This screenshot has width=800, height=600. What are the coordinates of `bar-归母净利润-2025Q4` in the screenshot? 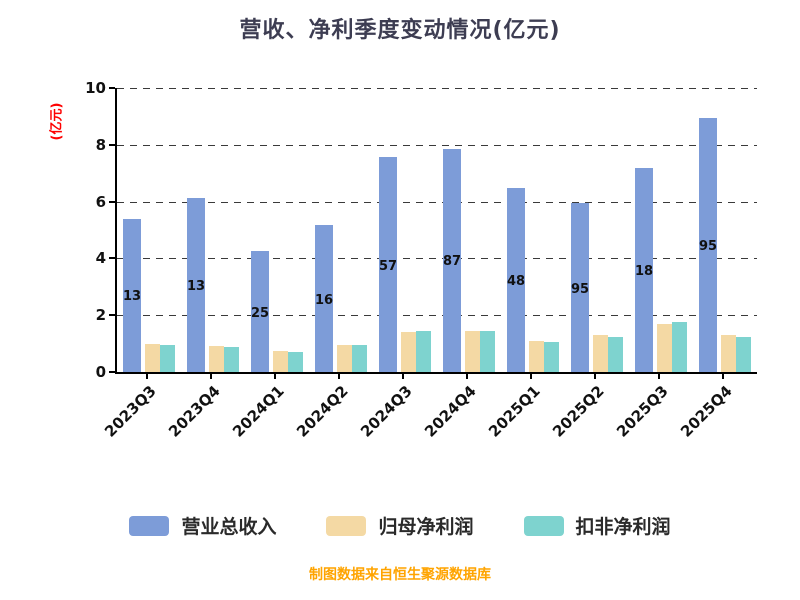 It's located at (728, 353).